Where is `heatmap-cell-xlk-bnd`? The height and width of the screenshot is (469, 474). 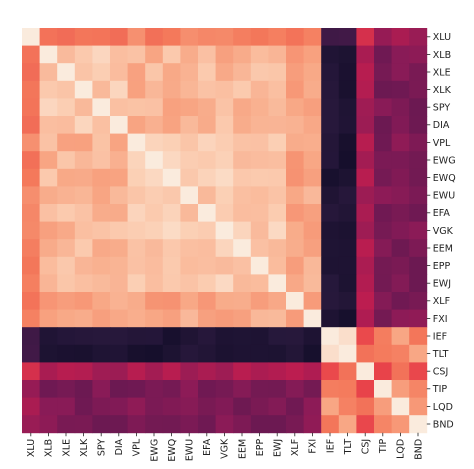 heatmap-cell-xlk-bnd is located at coordinates (418, 89).